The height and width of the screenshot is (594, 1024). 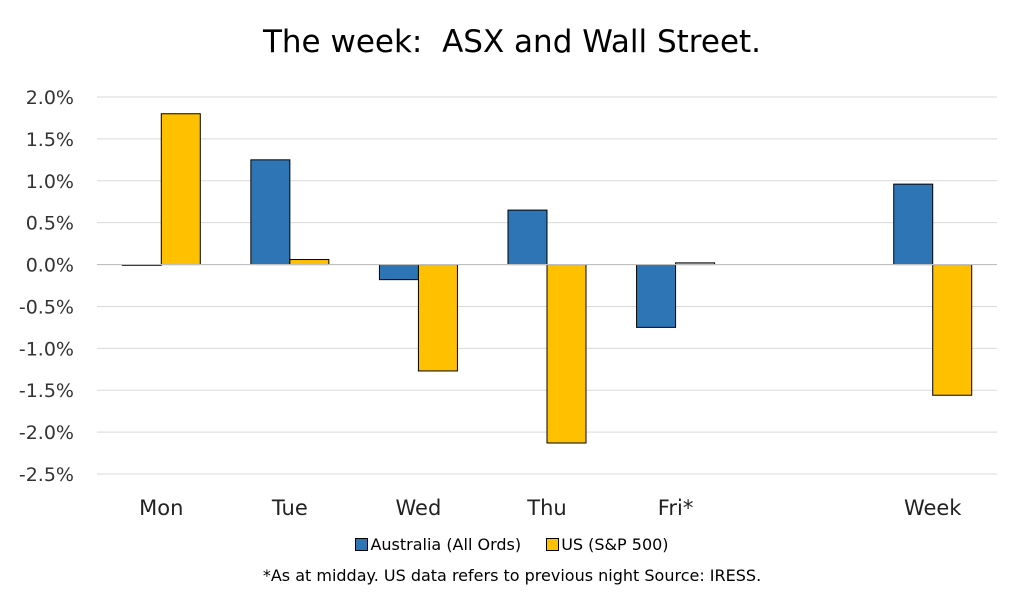 What do you see at coordinates (46, 391) in the screenshot?
I see `y-tick-label: -1.5%` at bounding box center [46, 391].